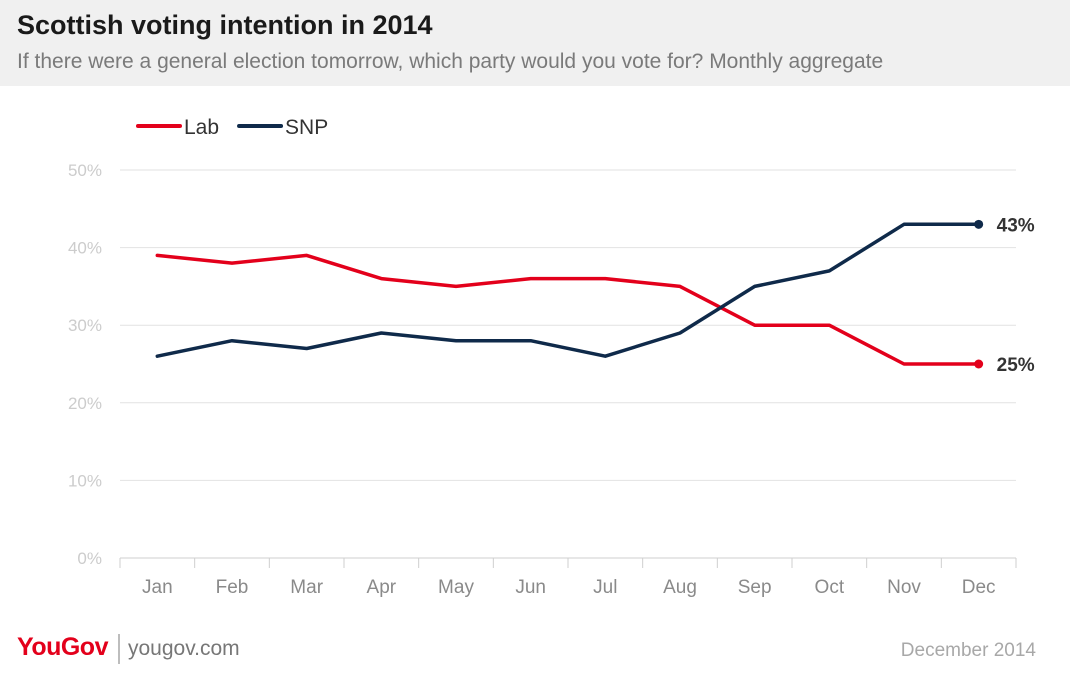 The height and width of the screenshot is (688, 1070). I want to click on y-tick-label: 30%, so click(85, 325).